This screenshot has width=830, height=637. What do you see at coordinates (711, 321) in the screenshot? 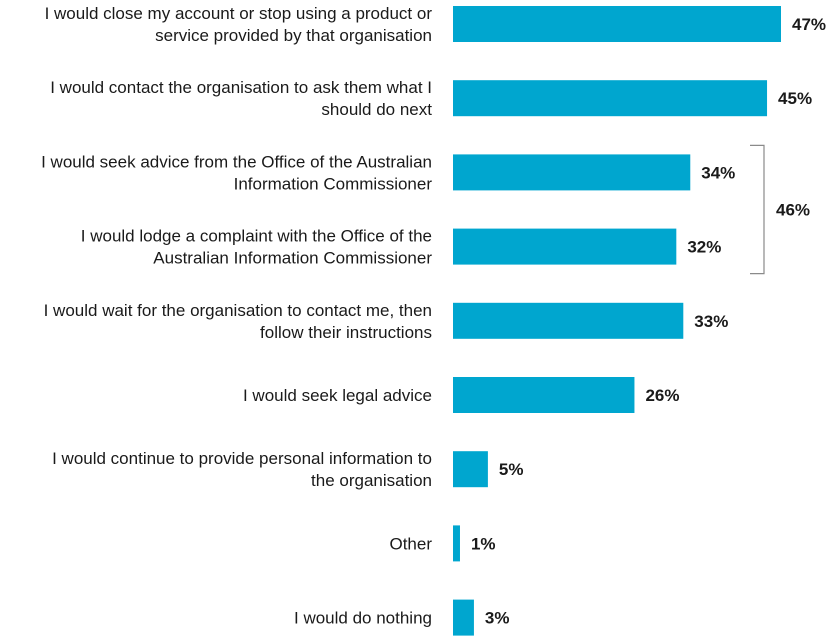
I see `value-label: 33%` at bounding box center [711, 321].